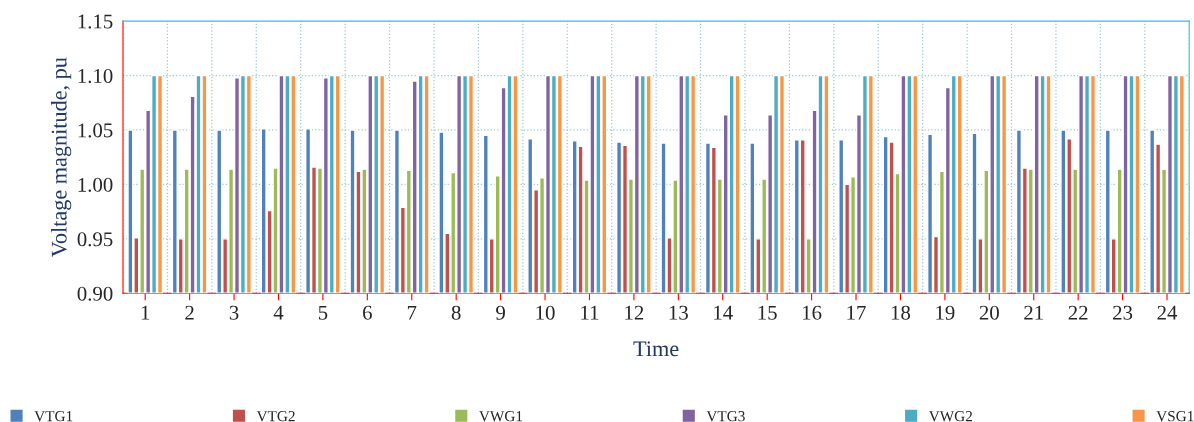 The image size is (1194, 422). What do you see at coordinates (145, 312) in the screenshot?
I see `x-tick-label: 1` at bounding box center [145, 312].